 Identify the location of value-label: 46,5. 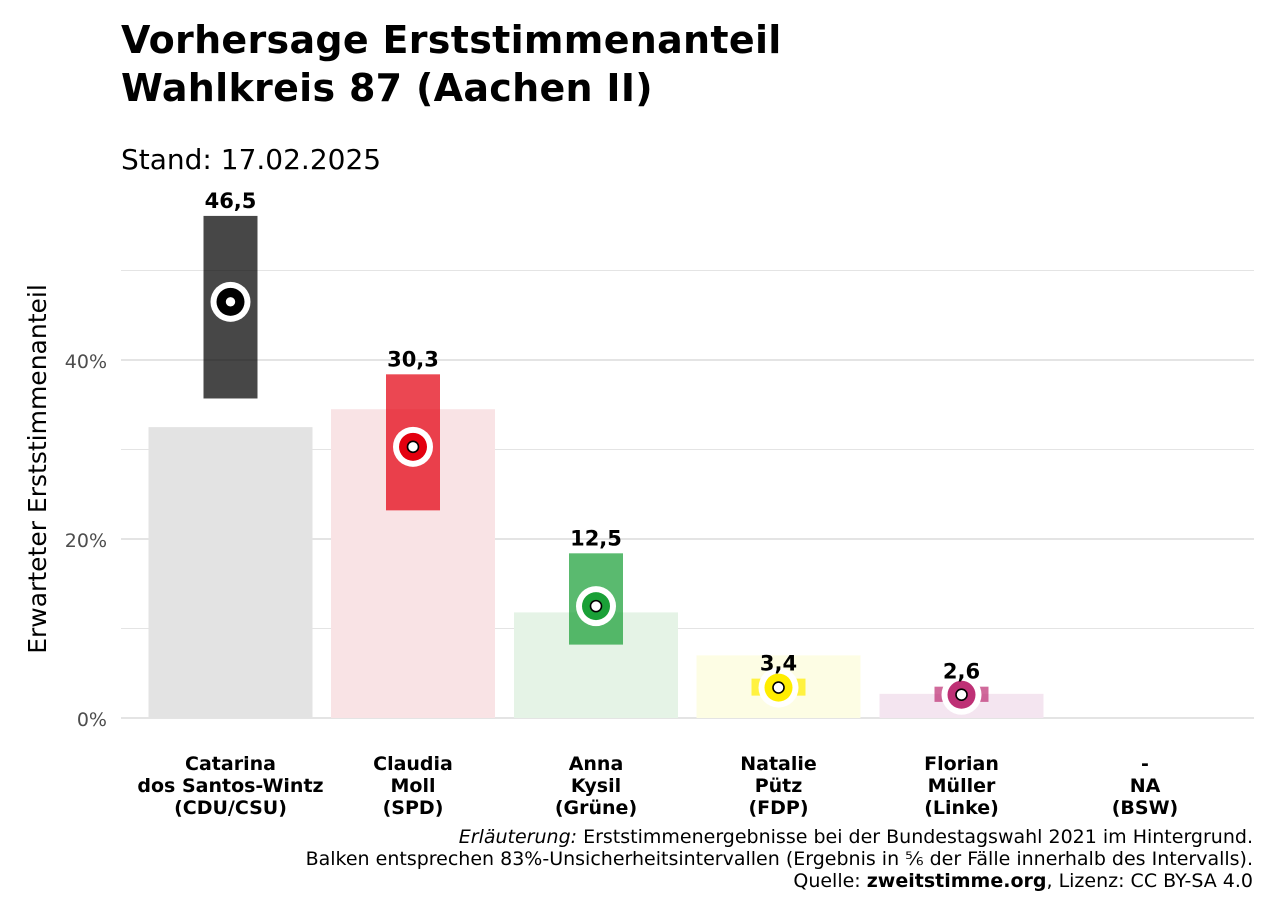
(231, 201).